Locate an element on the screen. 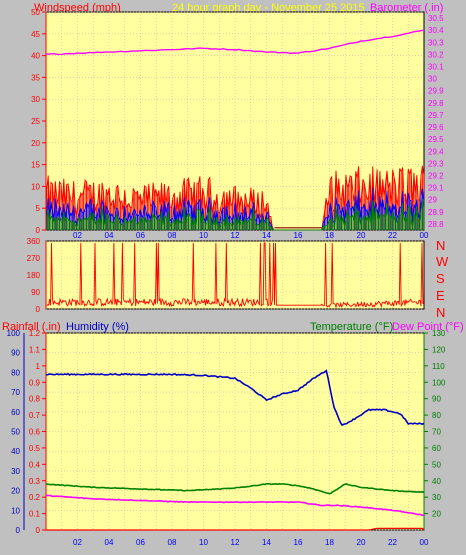  compass-w: W is located at coordinates (442, 261).